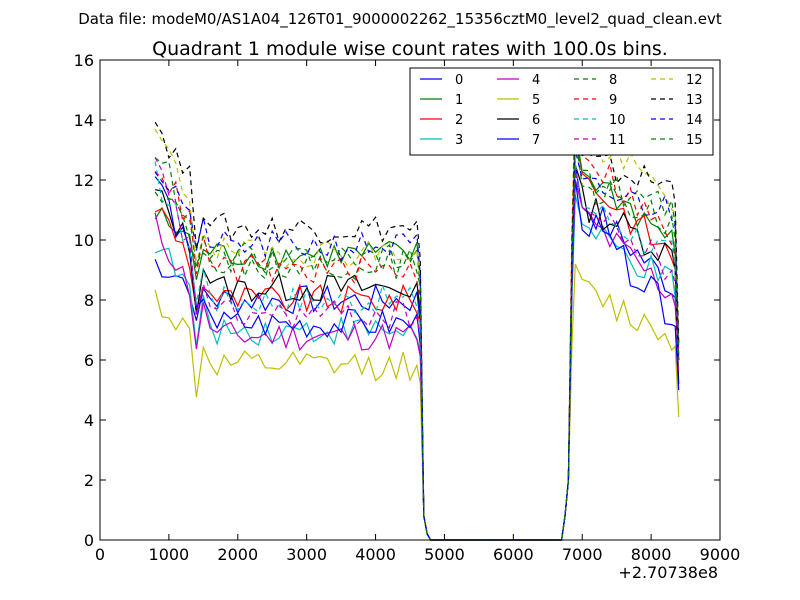 The width and height of the screenshot is (800, 600). I want to click on x-tick-label: 1000, so click(169, 554).